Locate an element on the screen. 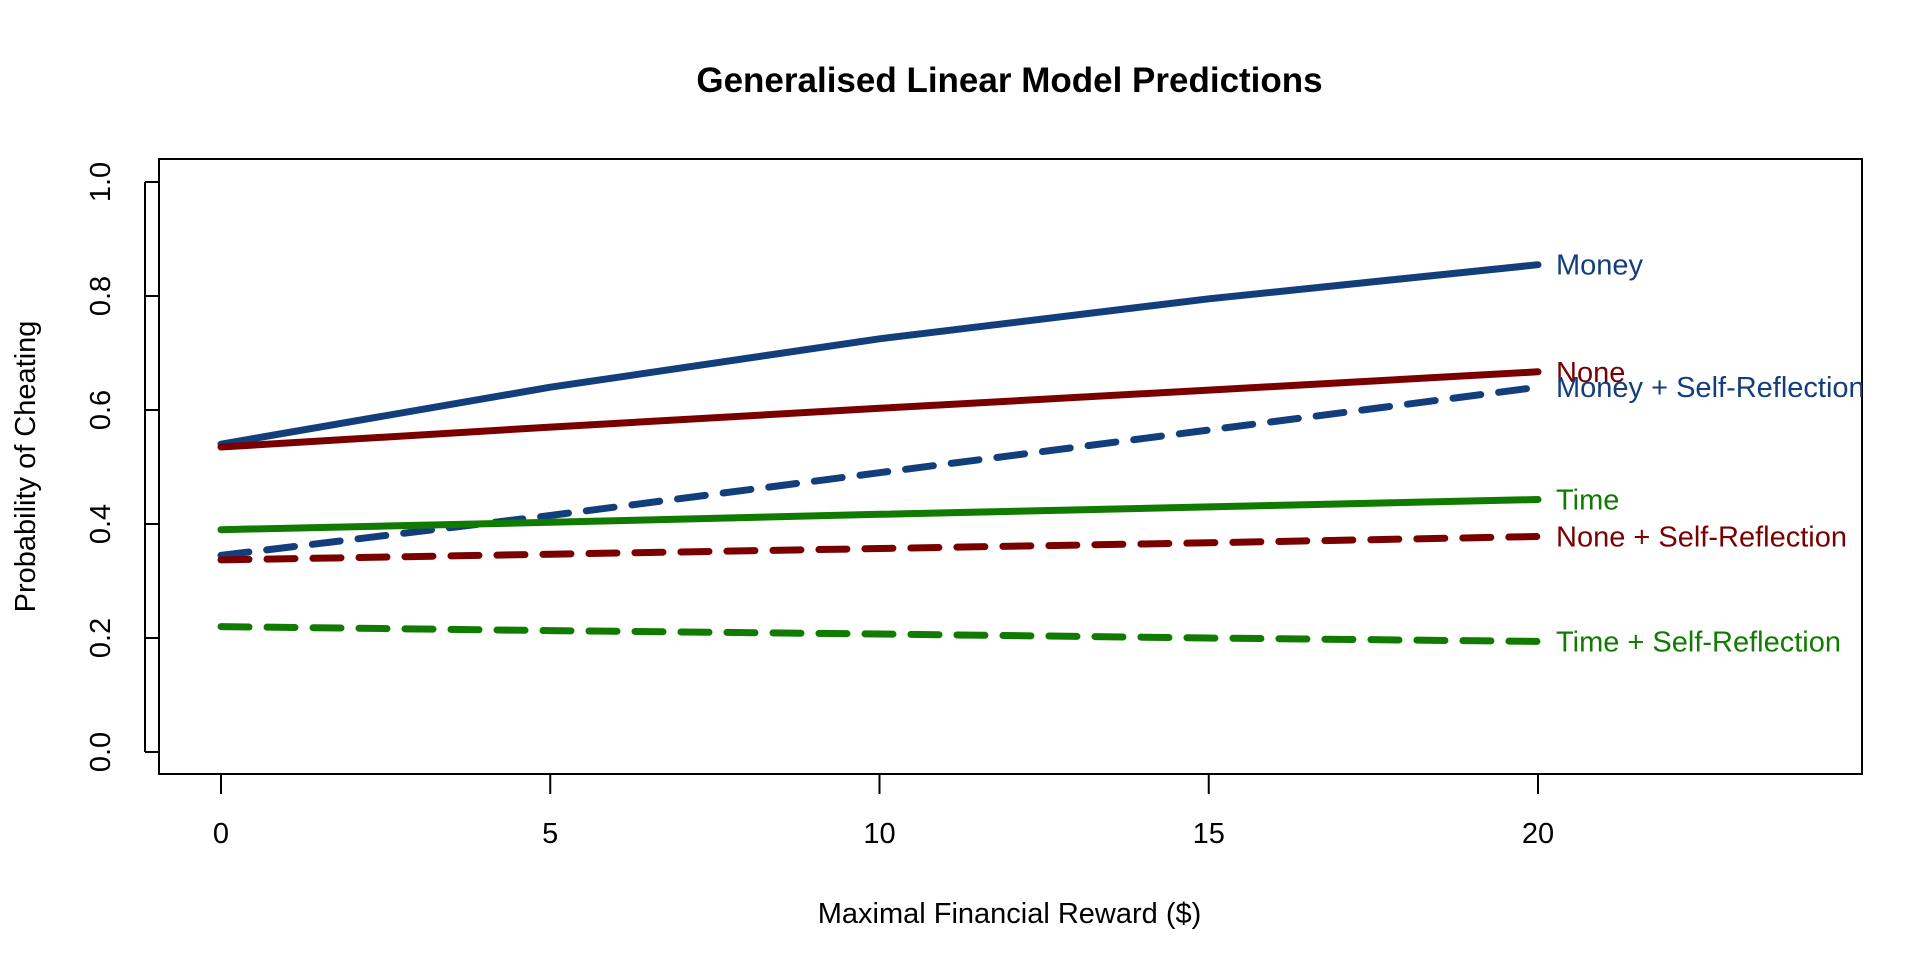 This screenshot has width=1920, height=960. y-tick-label: 1.0 is located at coordinates (101, 182).